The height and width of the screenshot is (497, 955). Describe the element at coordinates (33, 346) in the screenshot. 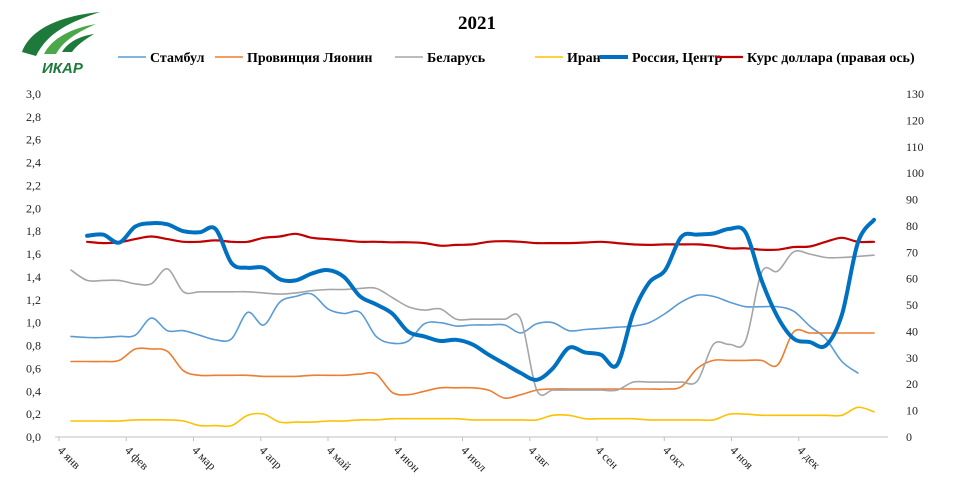

I see `y-left-tick-label: 0,8` at that location.